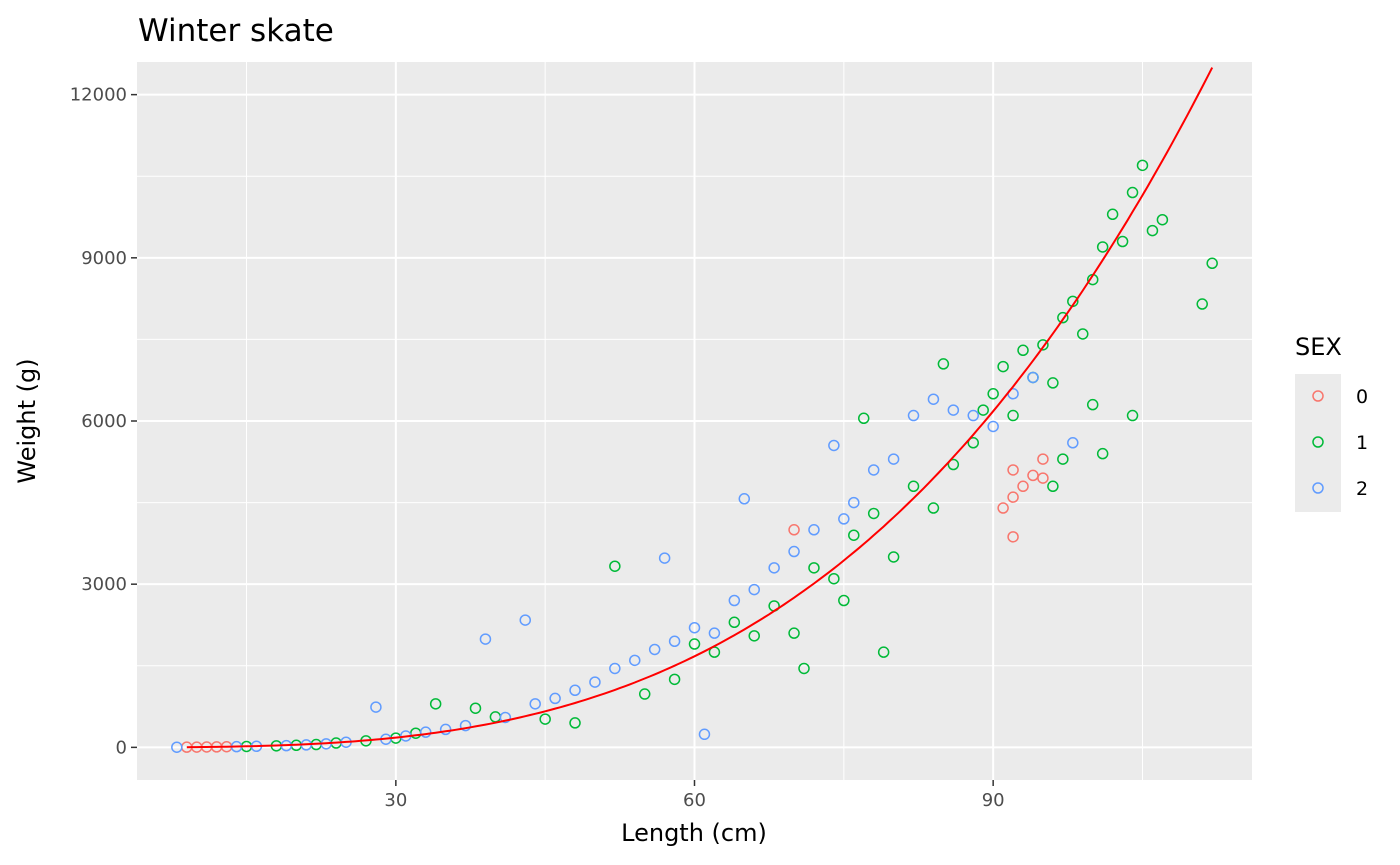  What do you see at coordinates (1318, 347) in the screenshot?
I see `legend-title: SEX` at bounding box center [1318, 347].